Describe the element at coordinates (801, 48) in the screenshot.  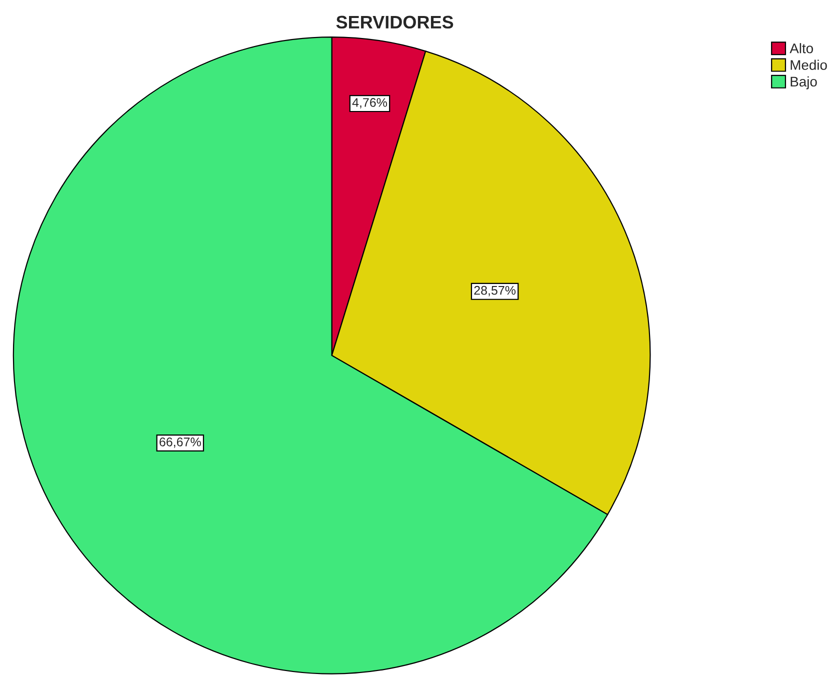
I see `legend-label: Alto` at that location.